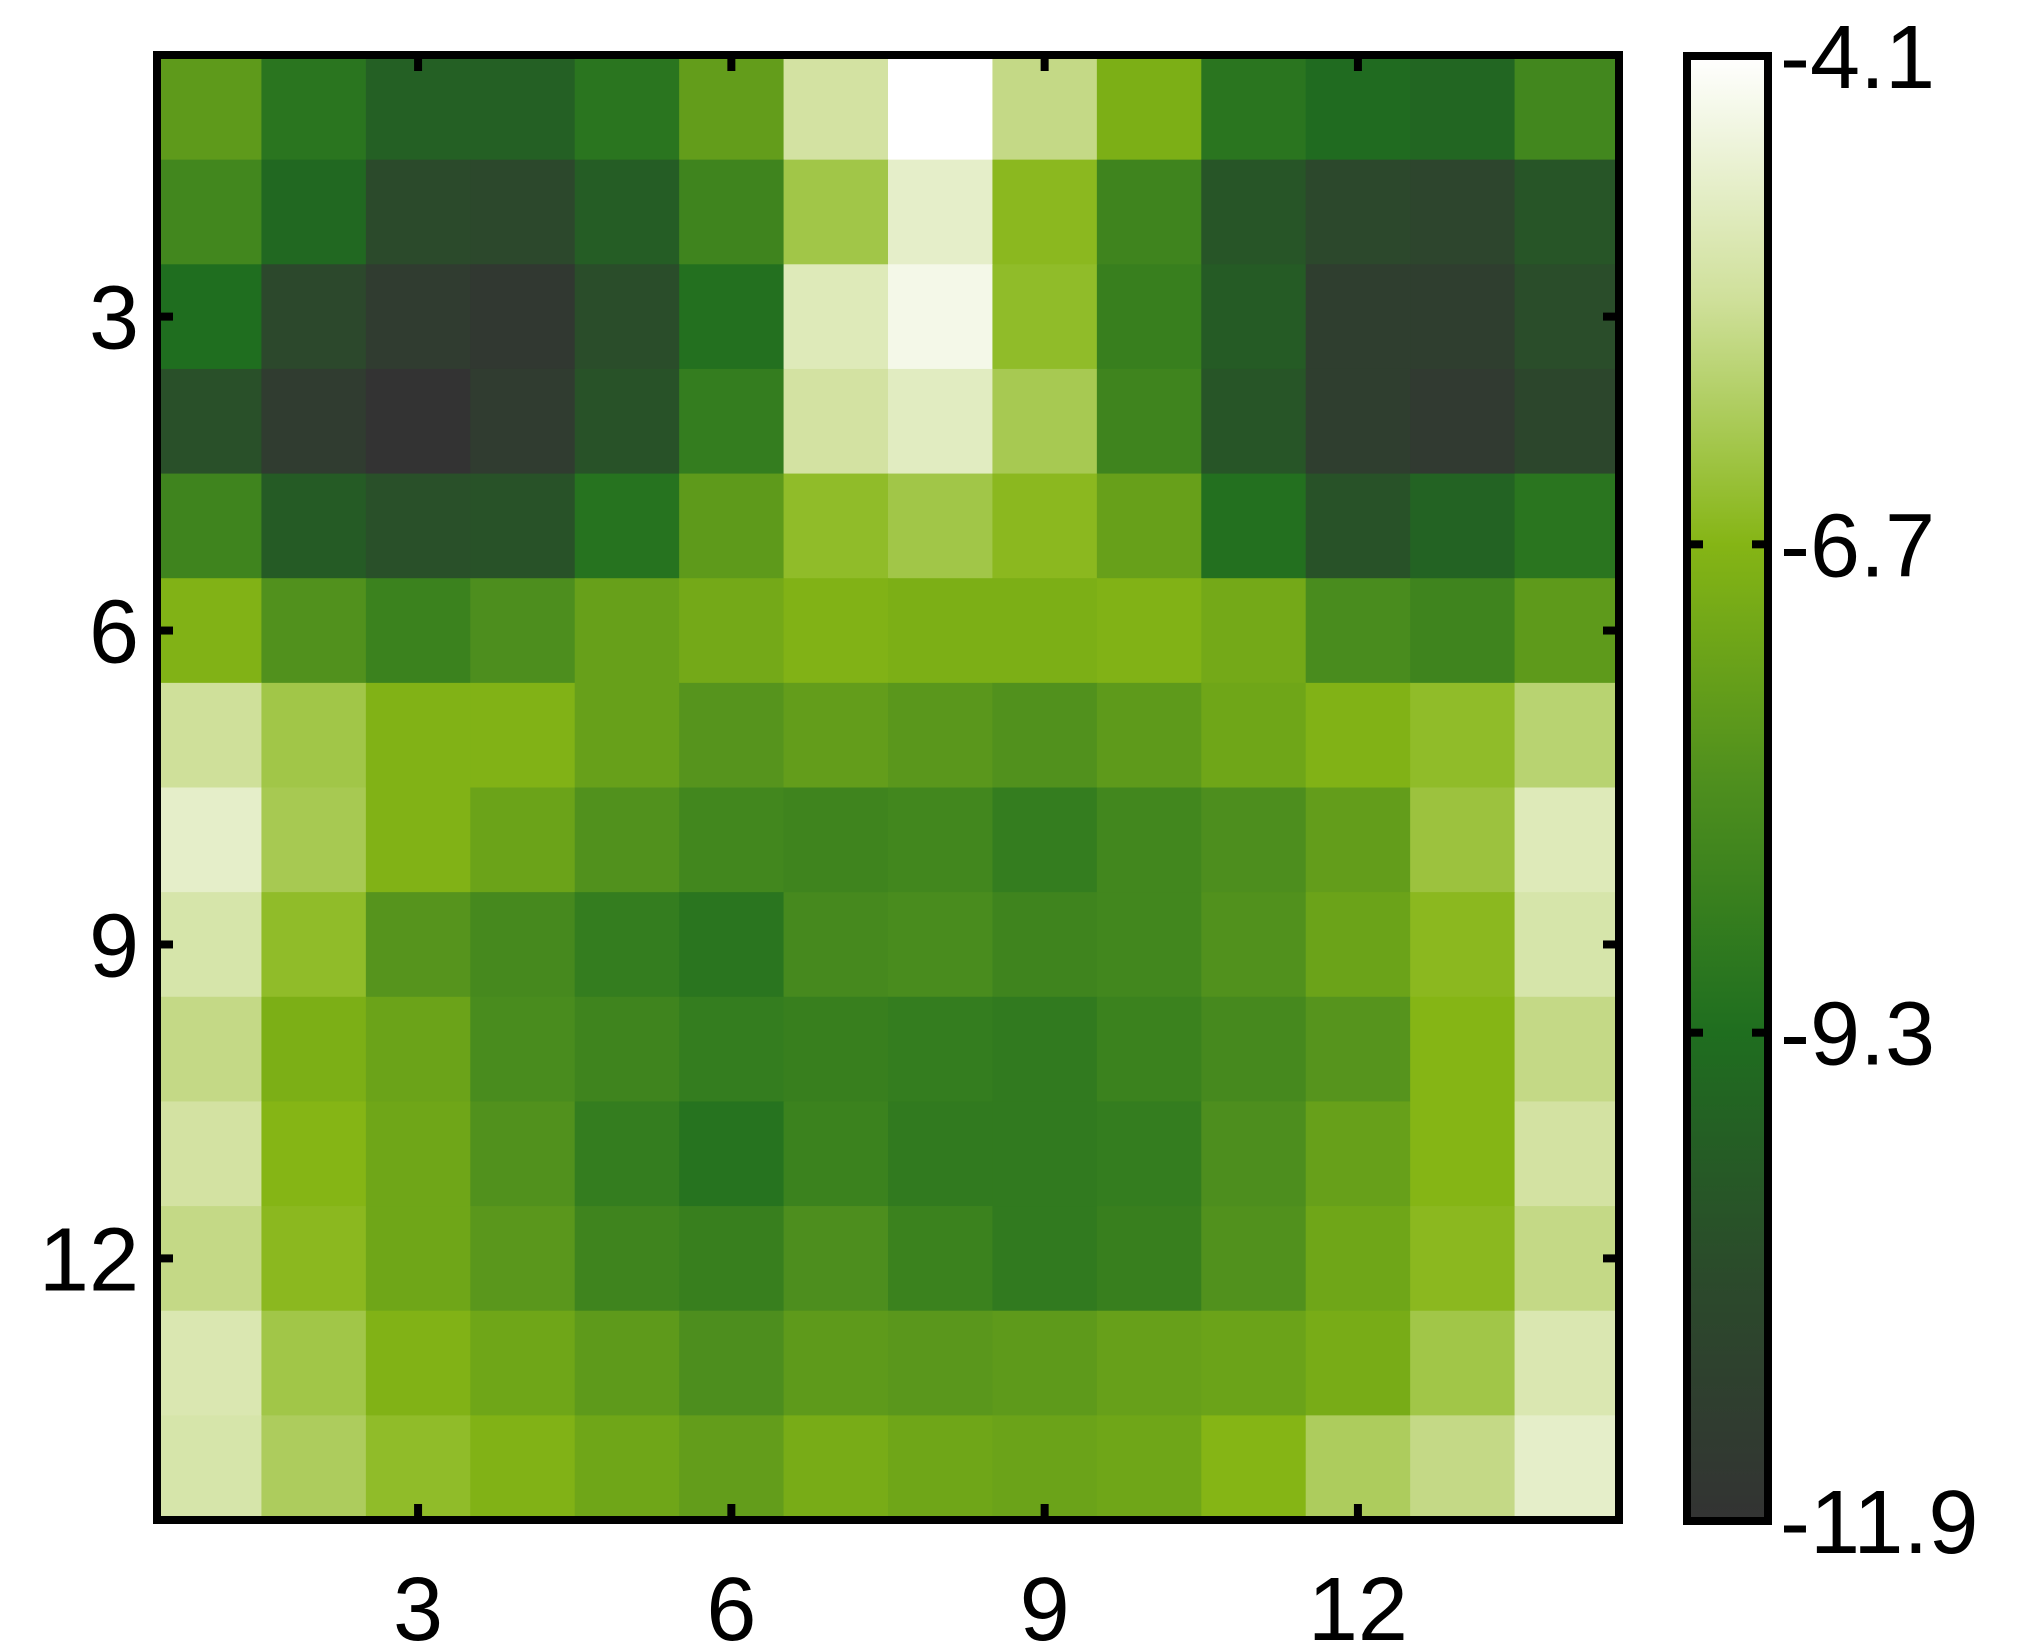 Image resolution: width=2036 pixels, height=1650 pixels. Describe the element at coordinates (1045, 1605) in the screenshot. I see `x-tick-label: 9` at that location.